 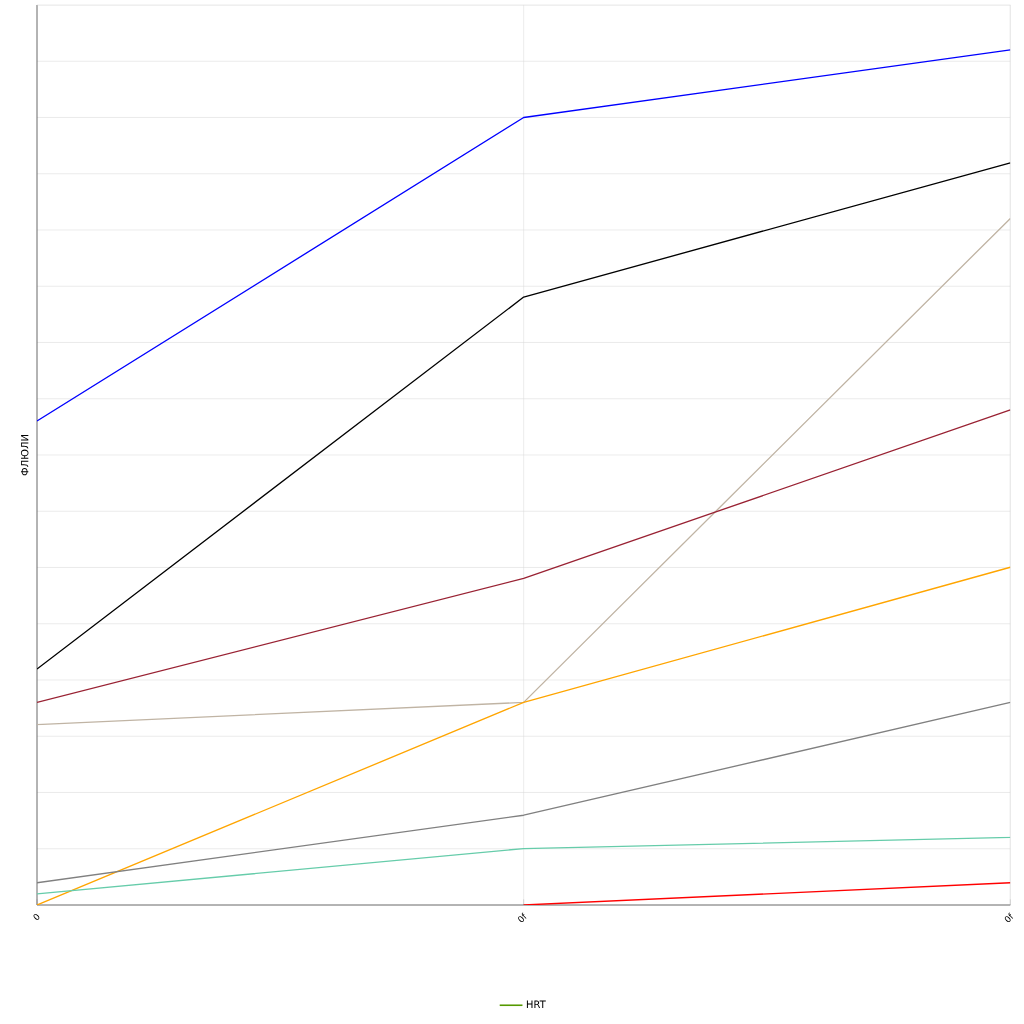 I want to click on legend-label: HRT, so click(x=536, y=1004).